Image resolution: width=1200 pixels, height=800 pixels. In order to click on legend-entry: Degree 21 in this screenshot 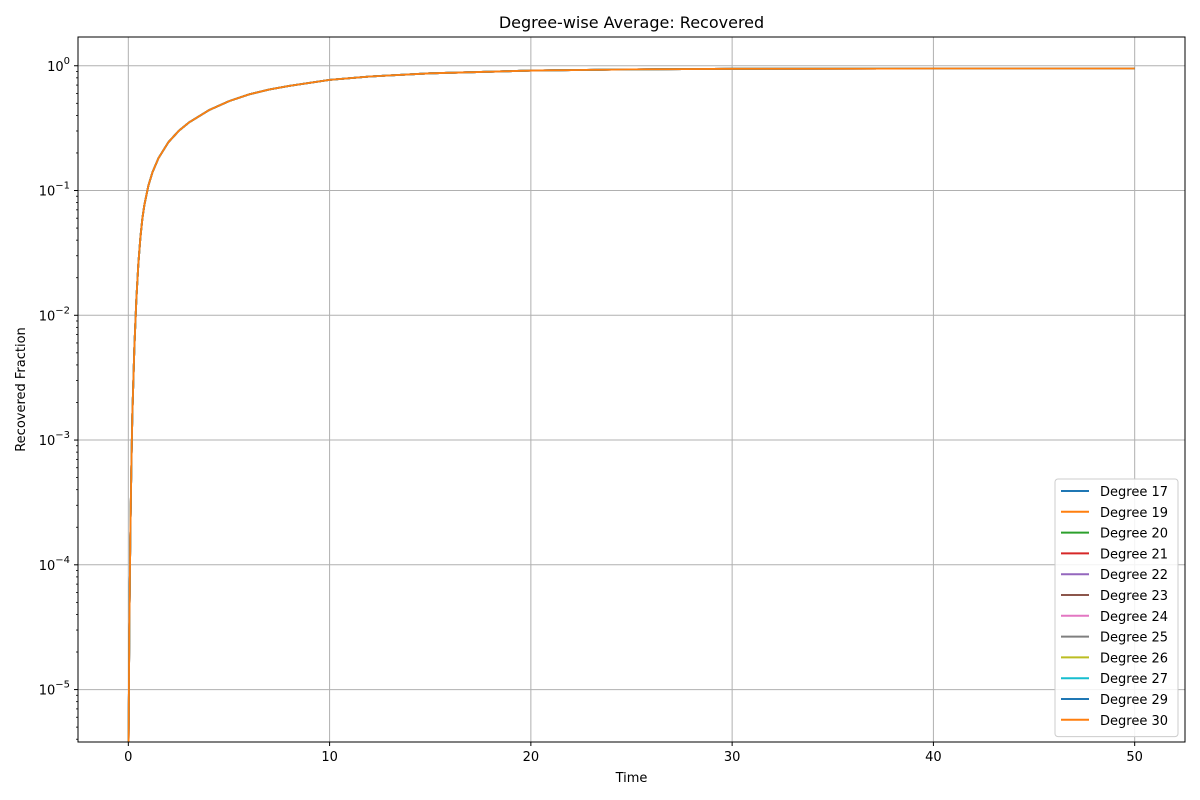, I will do `click(1114, 554)`.